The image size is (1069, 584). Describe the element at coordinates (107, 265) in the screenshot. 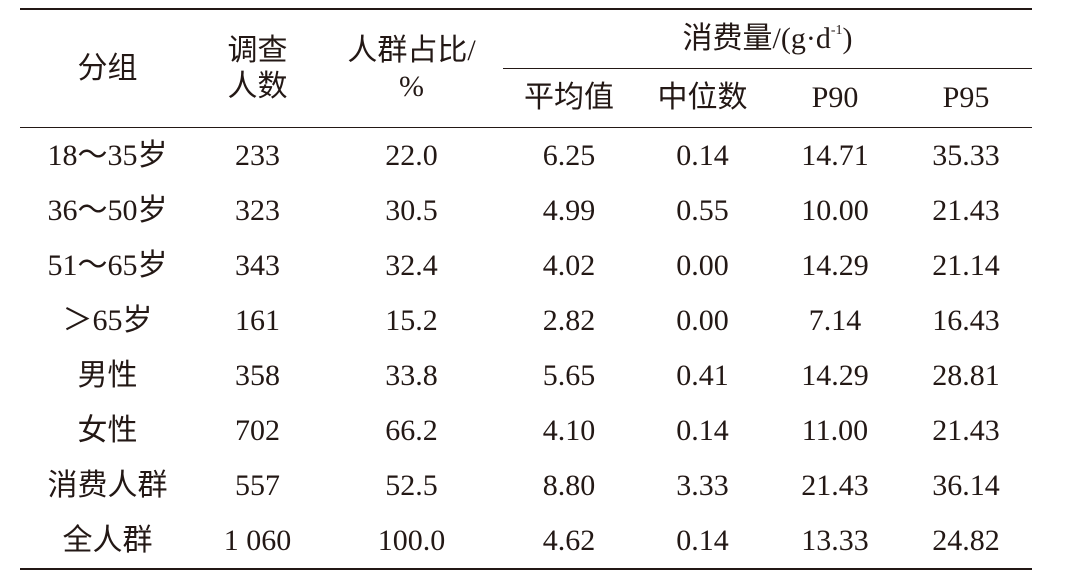

I see `row-label: 51～65岁` at that location.